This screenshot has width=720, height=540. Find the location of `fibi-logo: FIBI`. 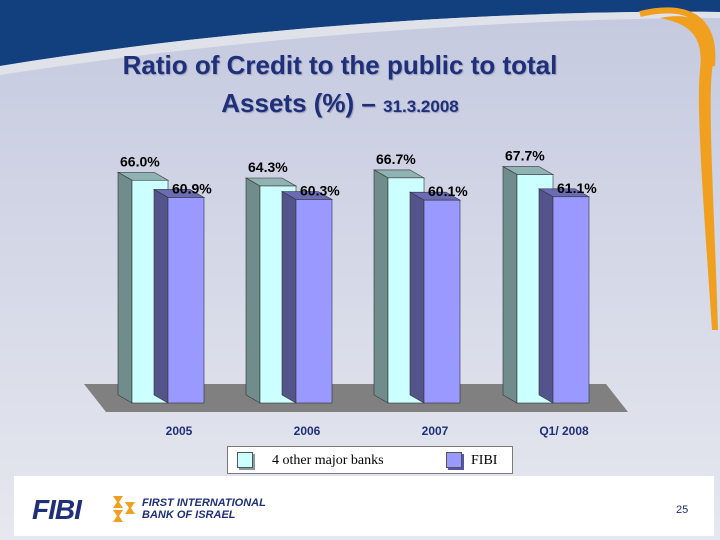

fibi-logo: FIBI is located at coordinates (57, 509).